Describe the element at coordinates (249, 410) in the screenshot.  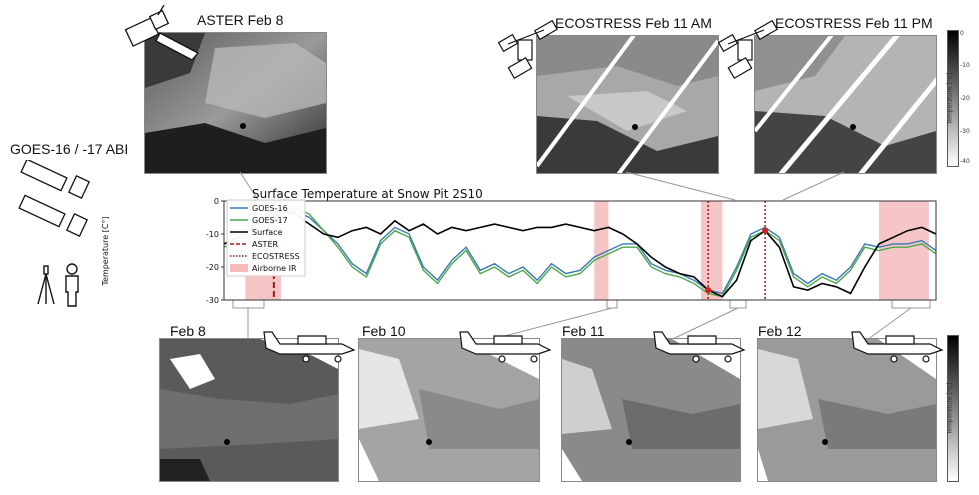
I see `airborne-feb8-image` at that location.